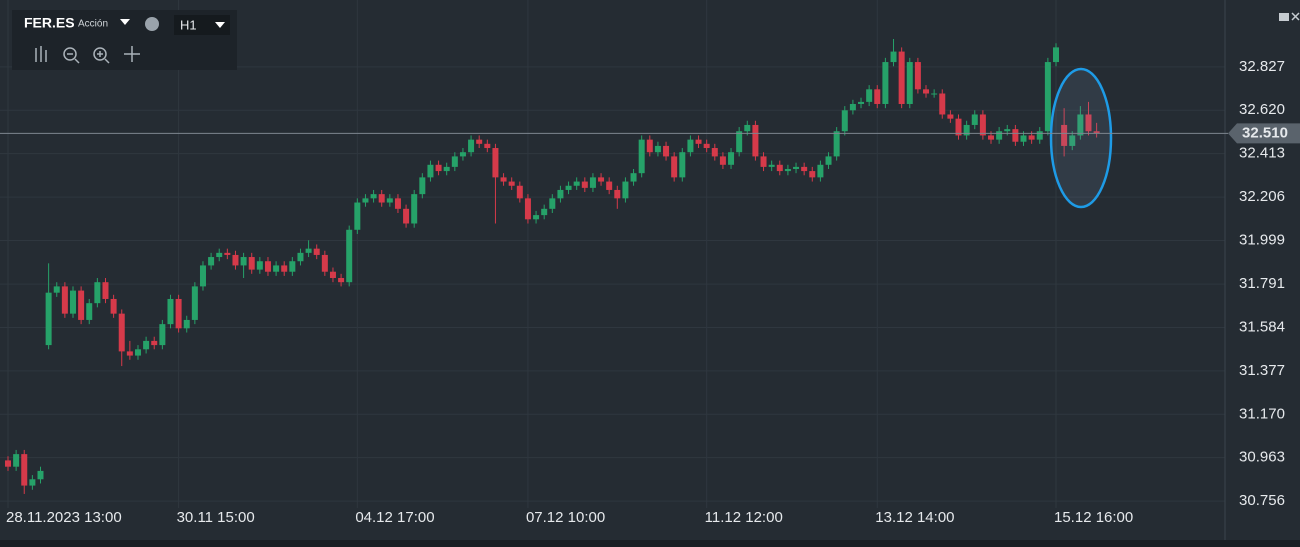  I want to click on chart-type-icon, so click(41, 54).